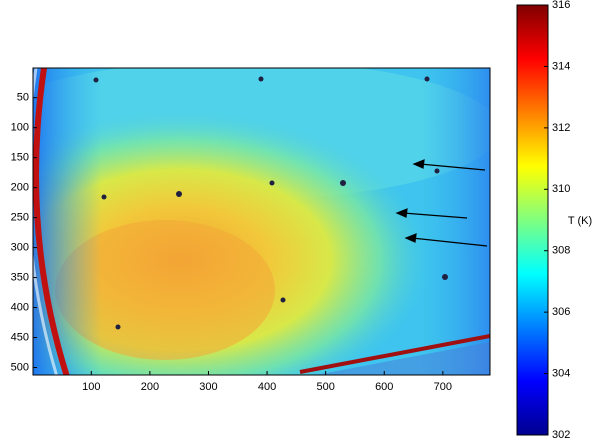 The image size is (610, 440). Describe the element at coordinates (20, 188) in the screenshot. I see `y-tick-label: 200` at that location.